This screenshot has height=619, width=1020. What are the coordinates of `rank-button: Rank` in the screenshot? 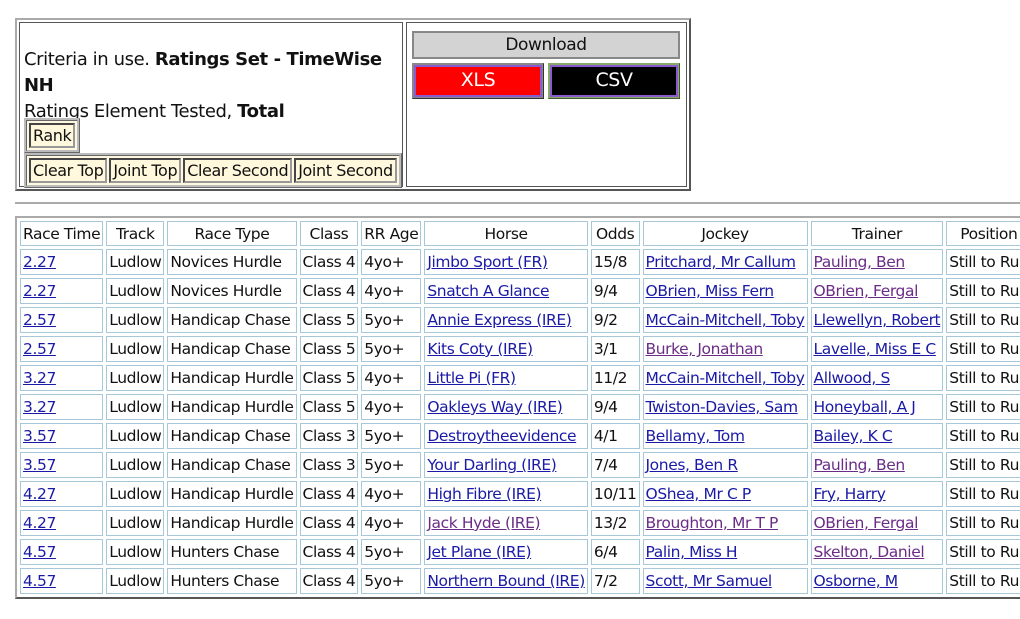 It's located at (52, 135).